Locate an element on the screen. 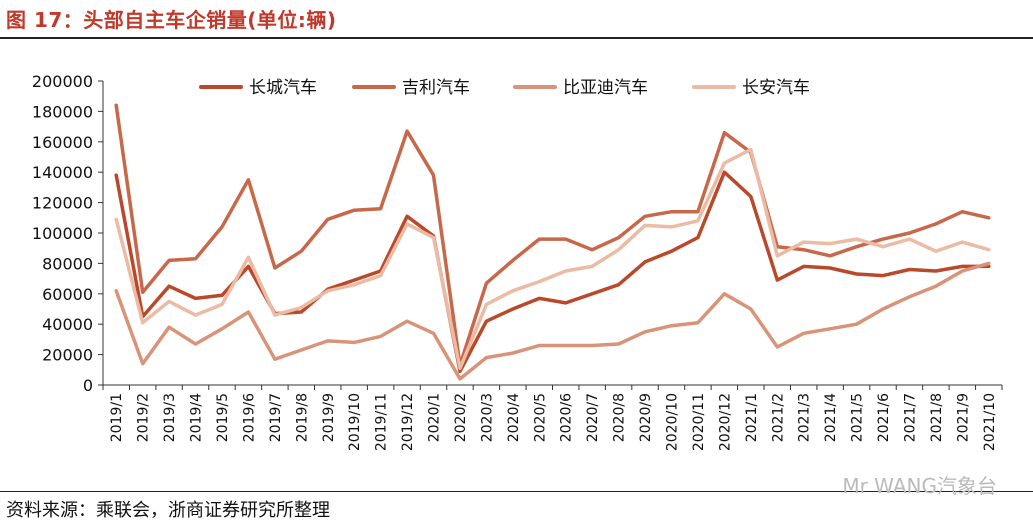 The height and width of the screenshot is (527, 1033). x-tick-label: 2019/12 is located at coordinates (408, 422).